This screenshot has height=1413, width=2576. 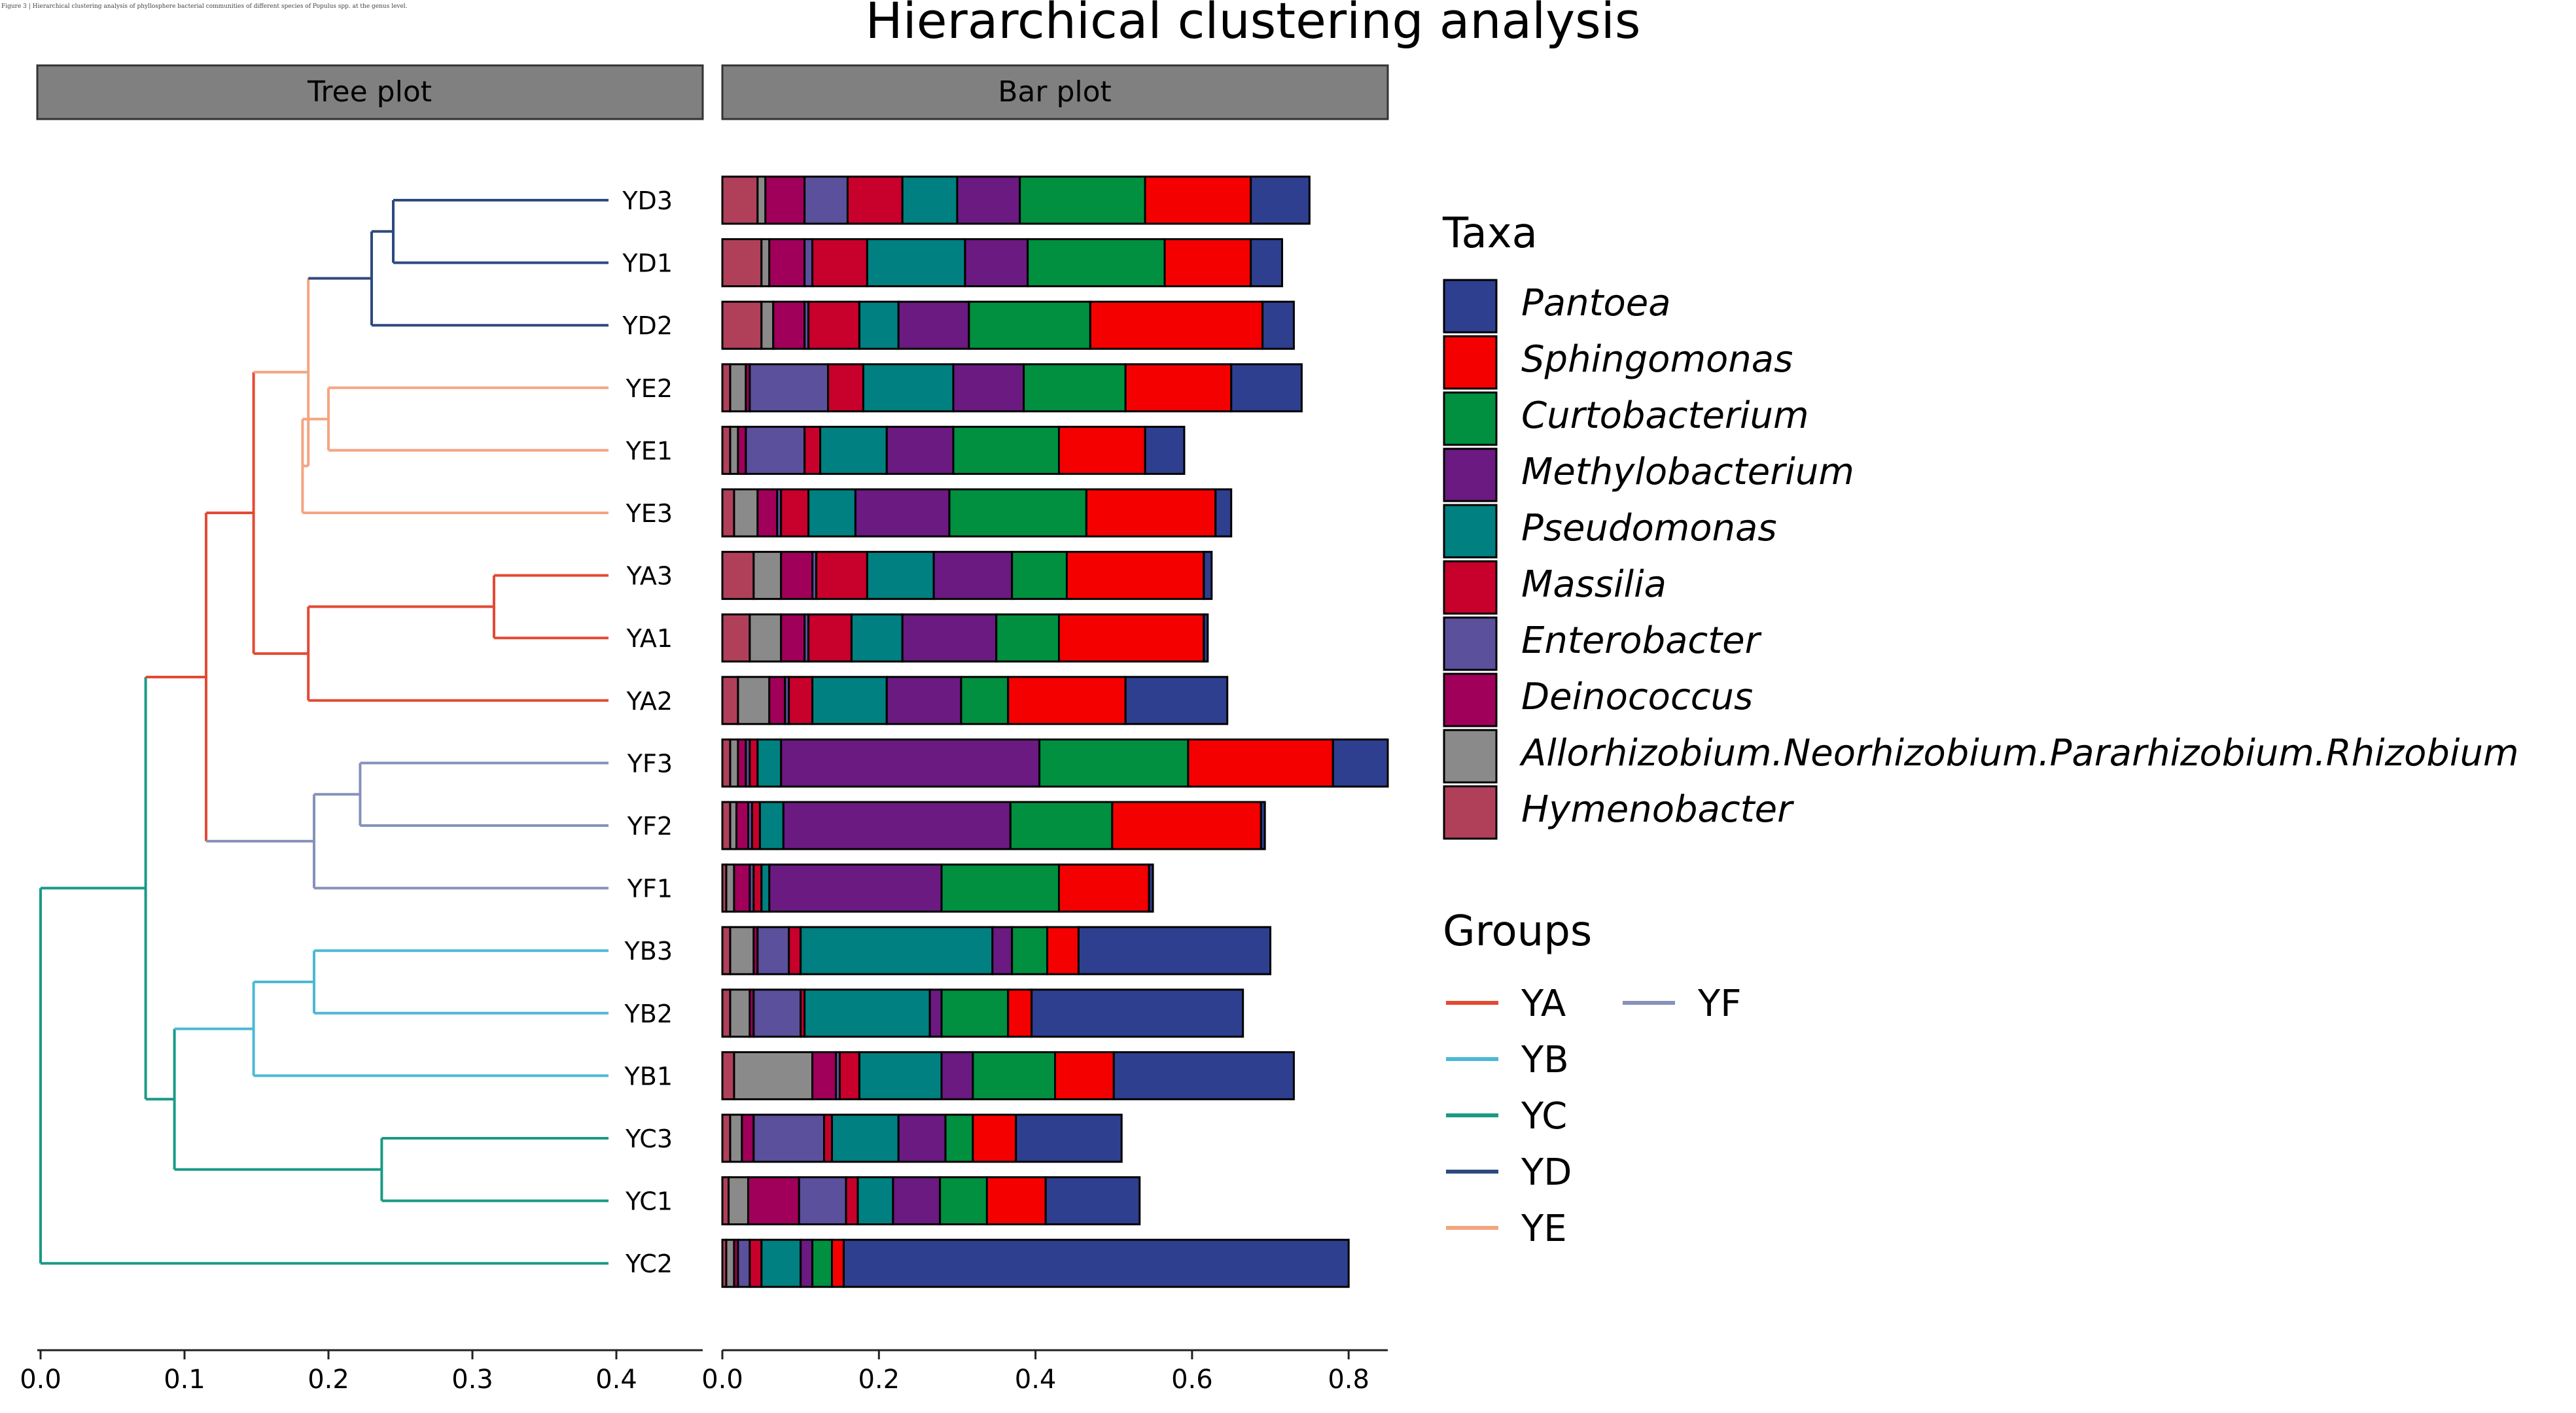 What do you see at coordinates (1186, 825) in the screenshot?
I see `bar-segment-YF2-sphingomonas` at bounding box center [1186, 825].